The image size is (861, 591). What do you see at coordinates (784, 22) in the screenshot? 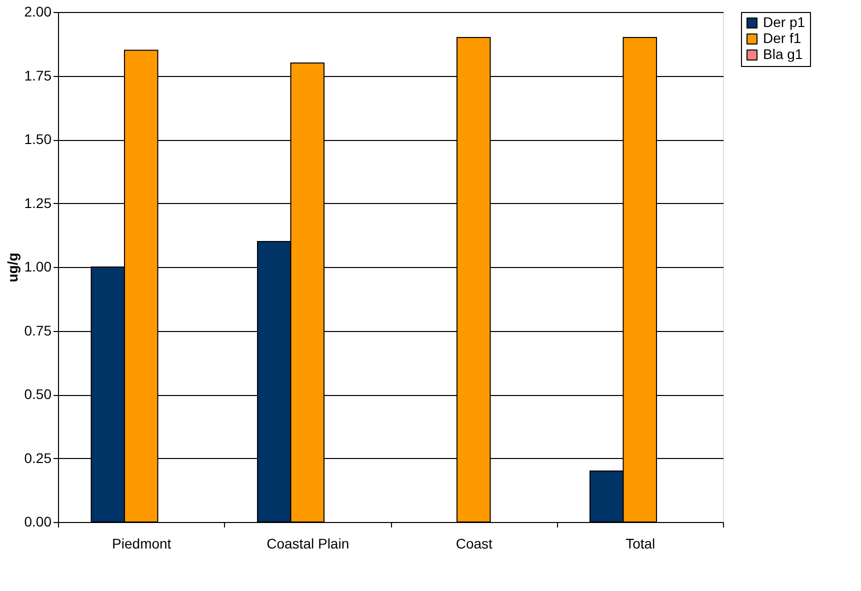
I see `legend-label: Der p1` at bounding box center [784, 22].